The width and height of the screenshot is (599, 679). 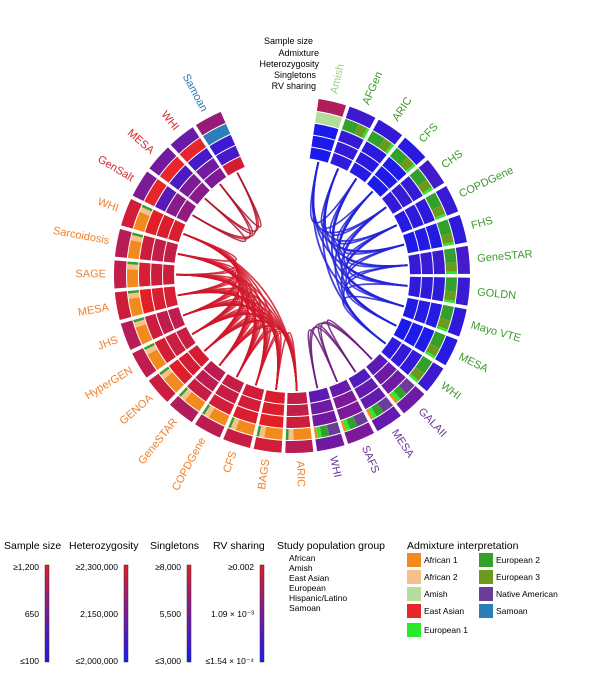 I want to click on legend-heterozygosity-min: ≤2,000,000, so click(x=97, y=661).